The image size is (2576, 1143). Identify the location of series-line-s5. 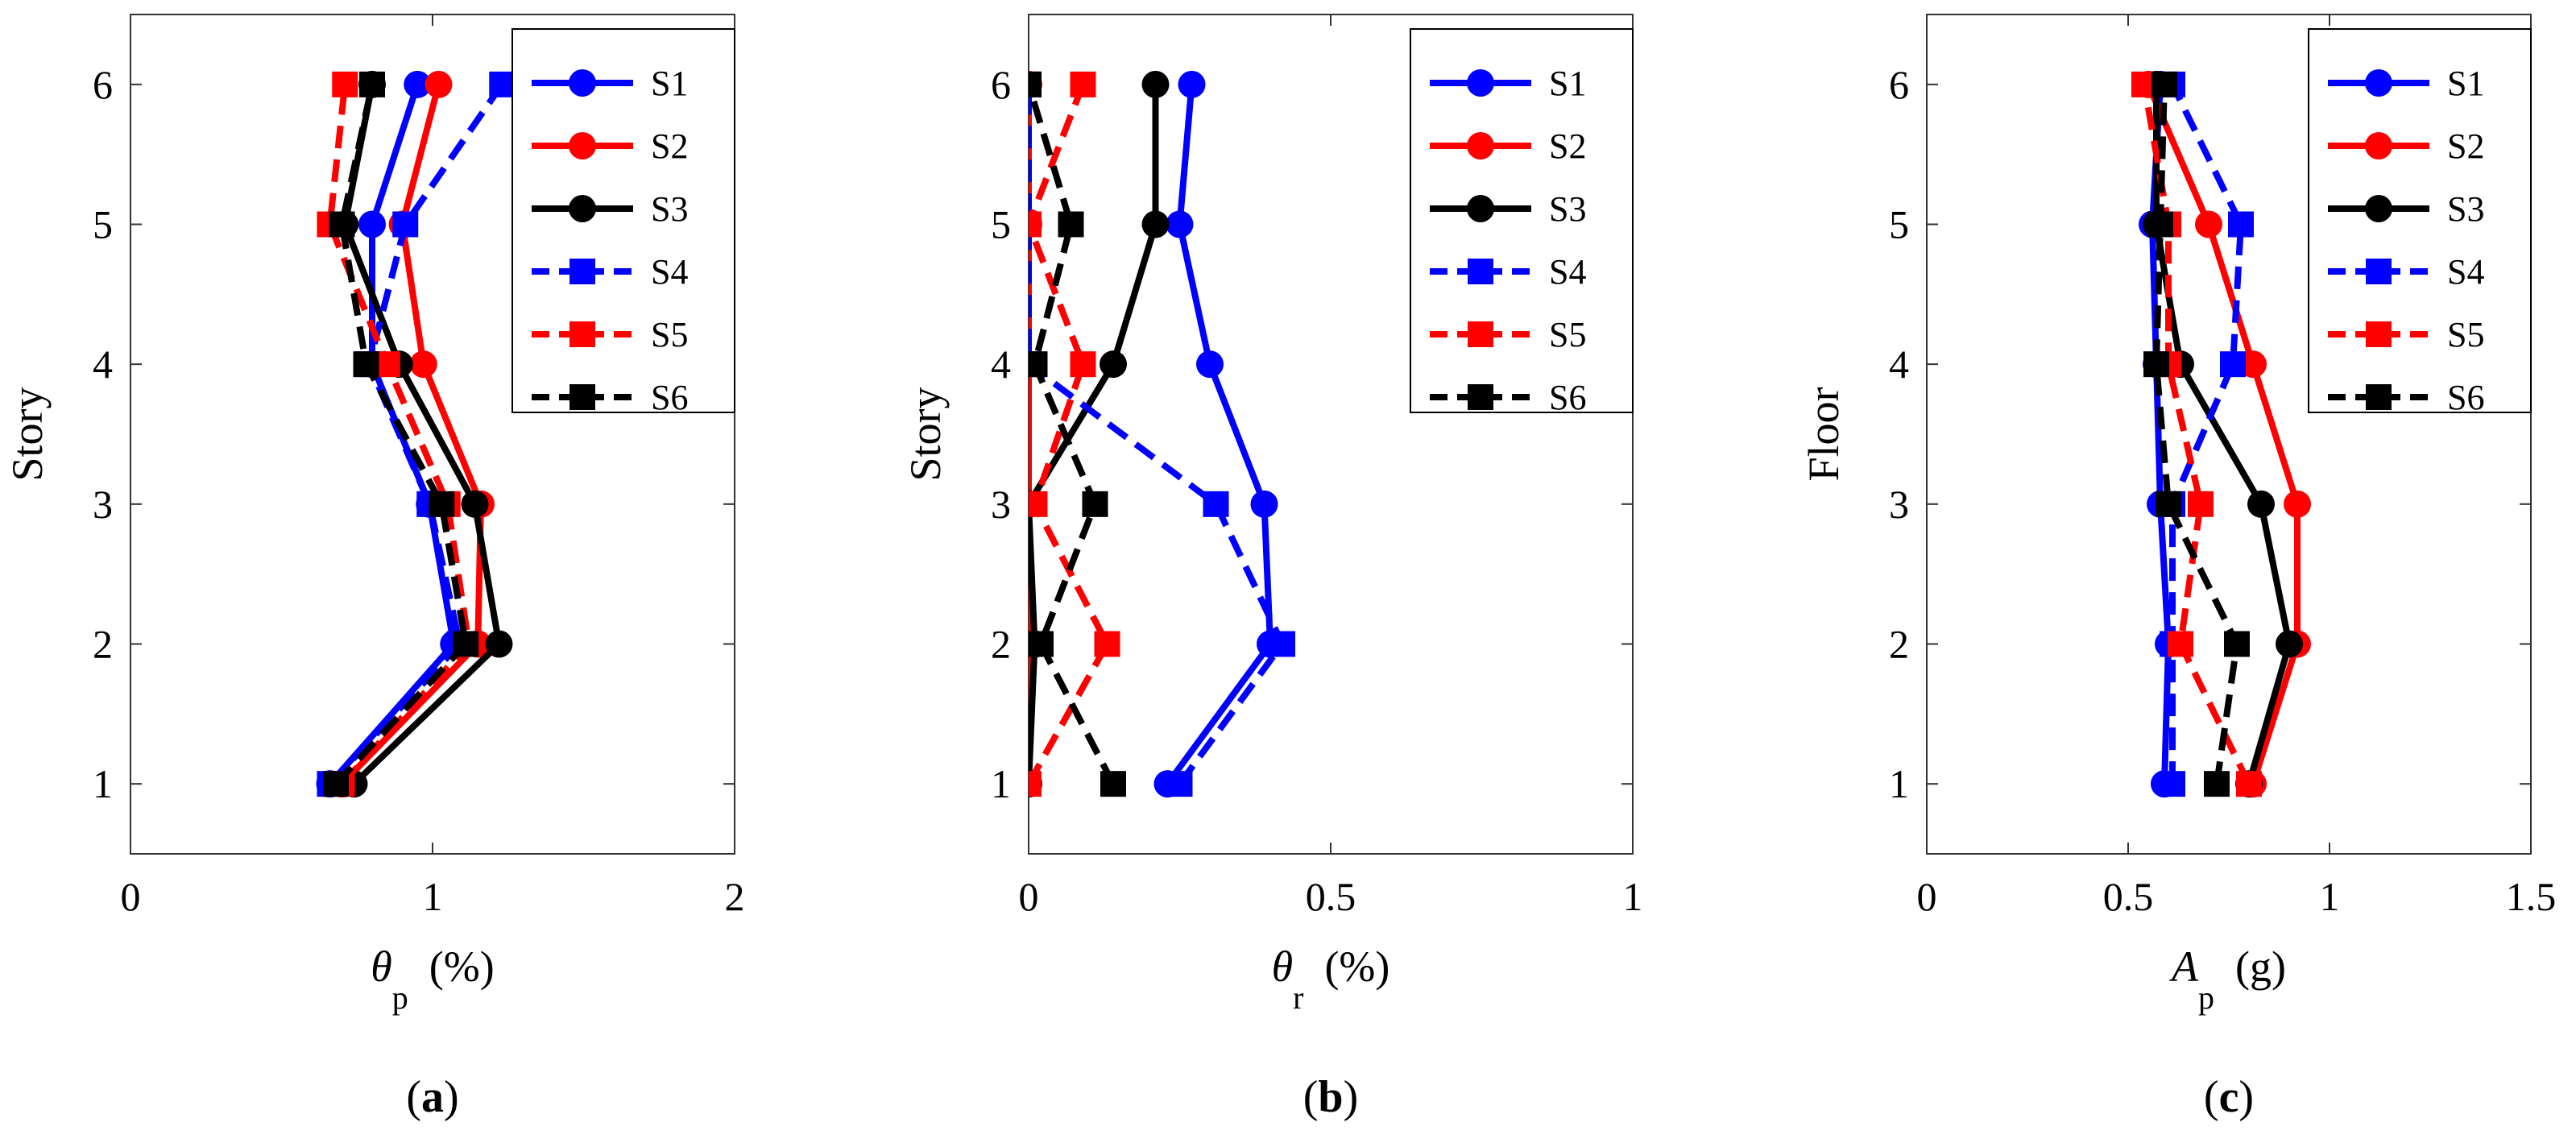
(1070, 434).